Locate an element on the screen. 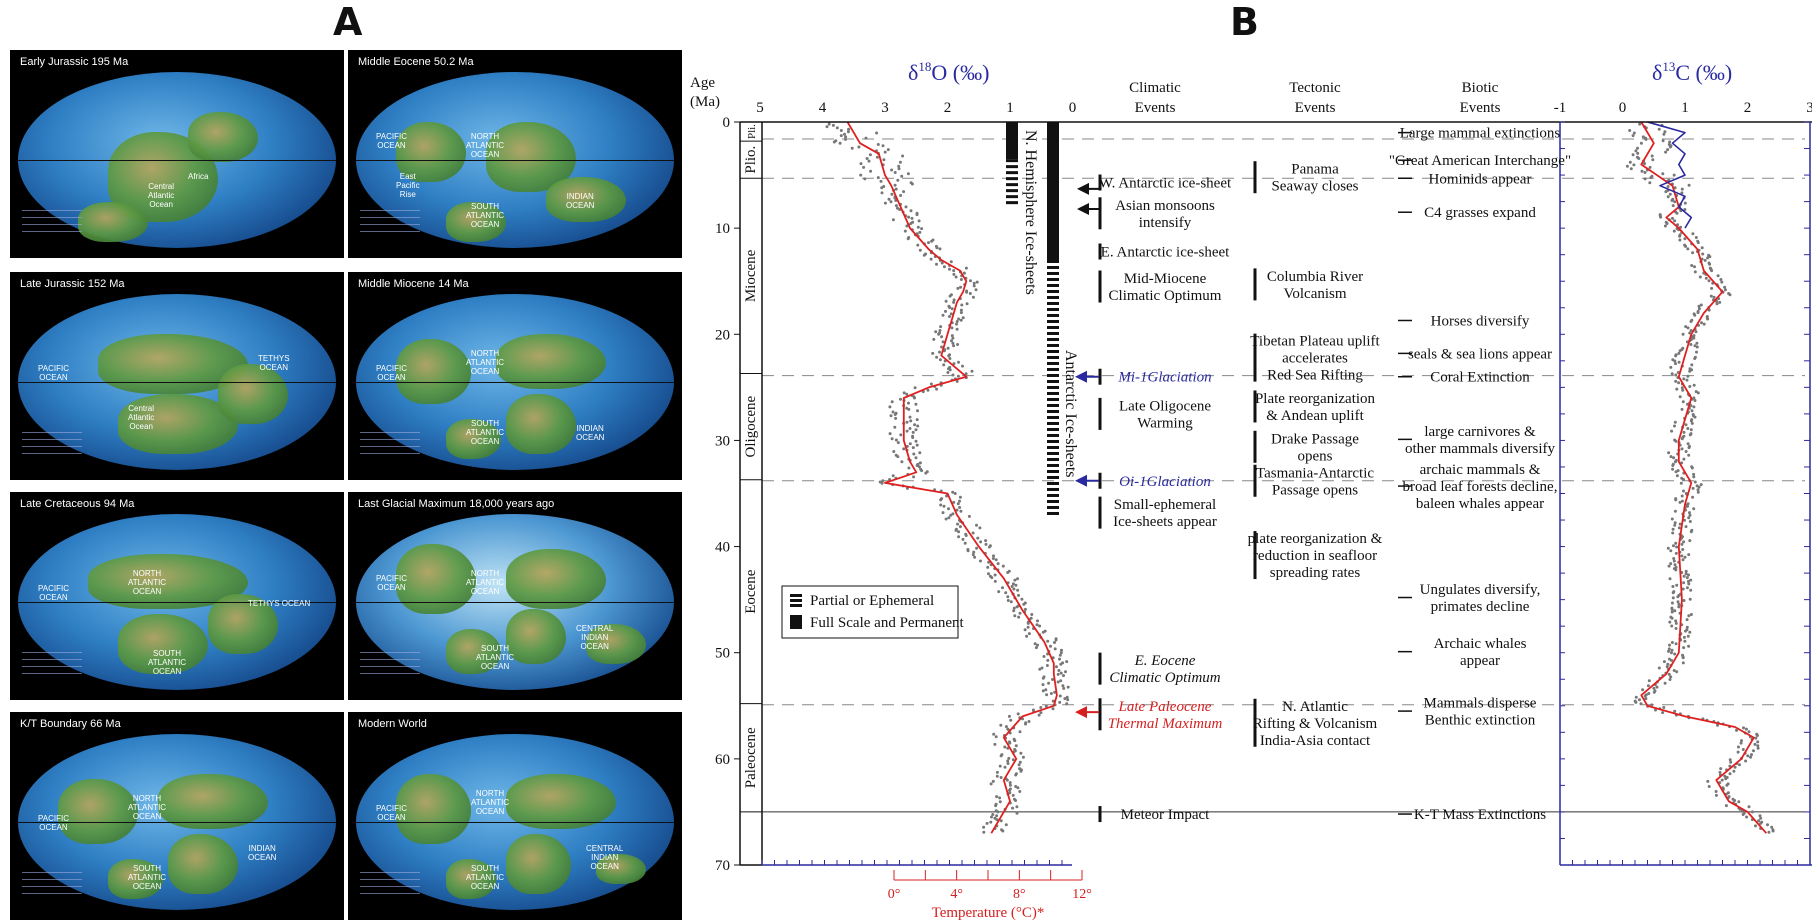 The image size is (1812, 921). d13c-blue-line is located at coordinates (1670, 175).